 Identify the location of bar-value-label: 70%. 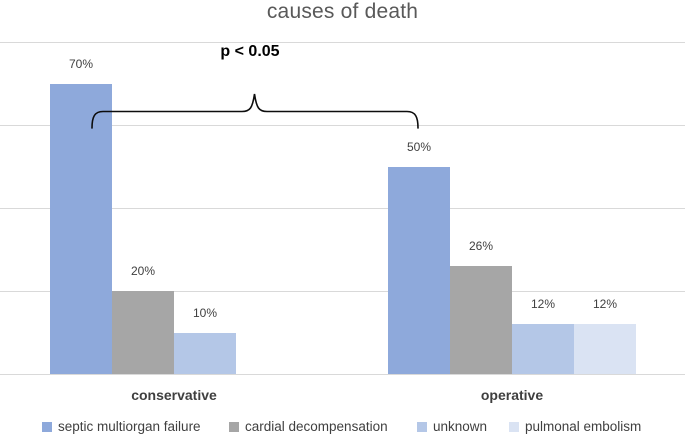
(81, 63).